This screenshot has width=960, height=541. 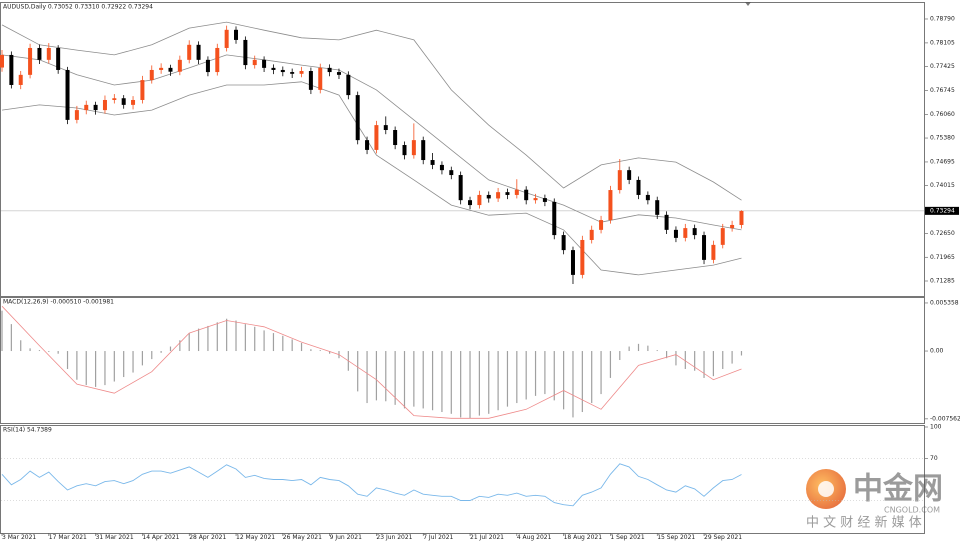 What do you see at coordinates (27, 430) in the screenshot?
I see `panel-title: RSI(14) 54.7389` at bounding box center [27, 430].